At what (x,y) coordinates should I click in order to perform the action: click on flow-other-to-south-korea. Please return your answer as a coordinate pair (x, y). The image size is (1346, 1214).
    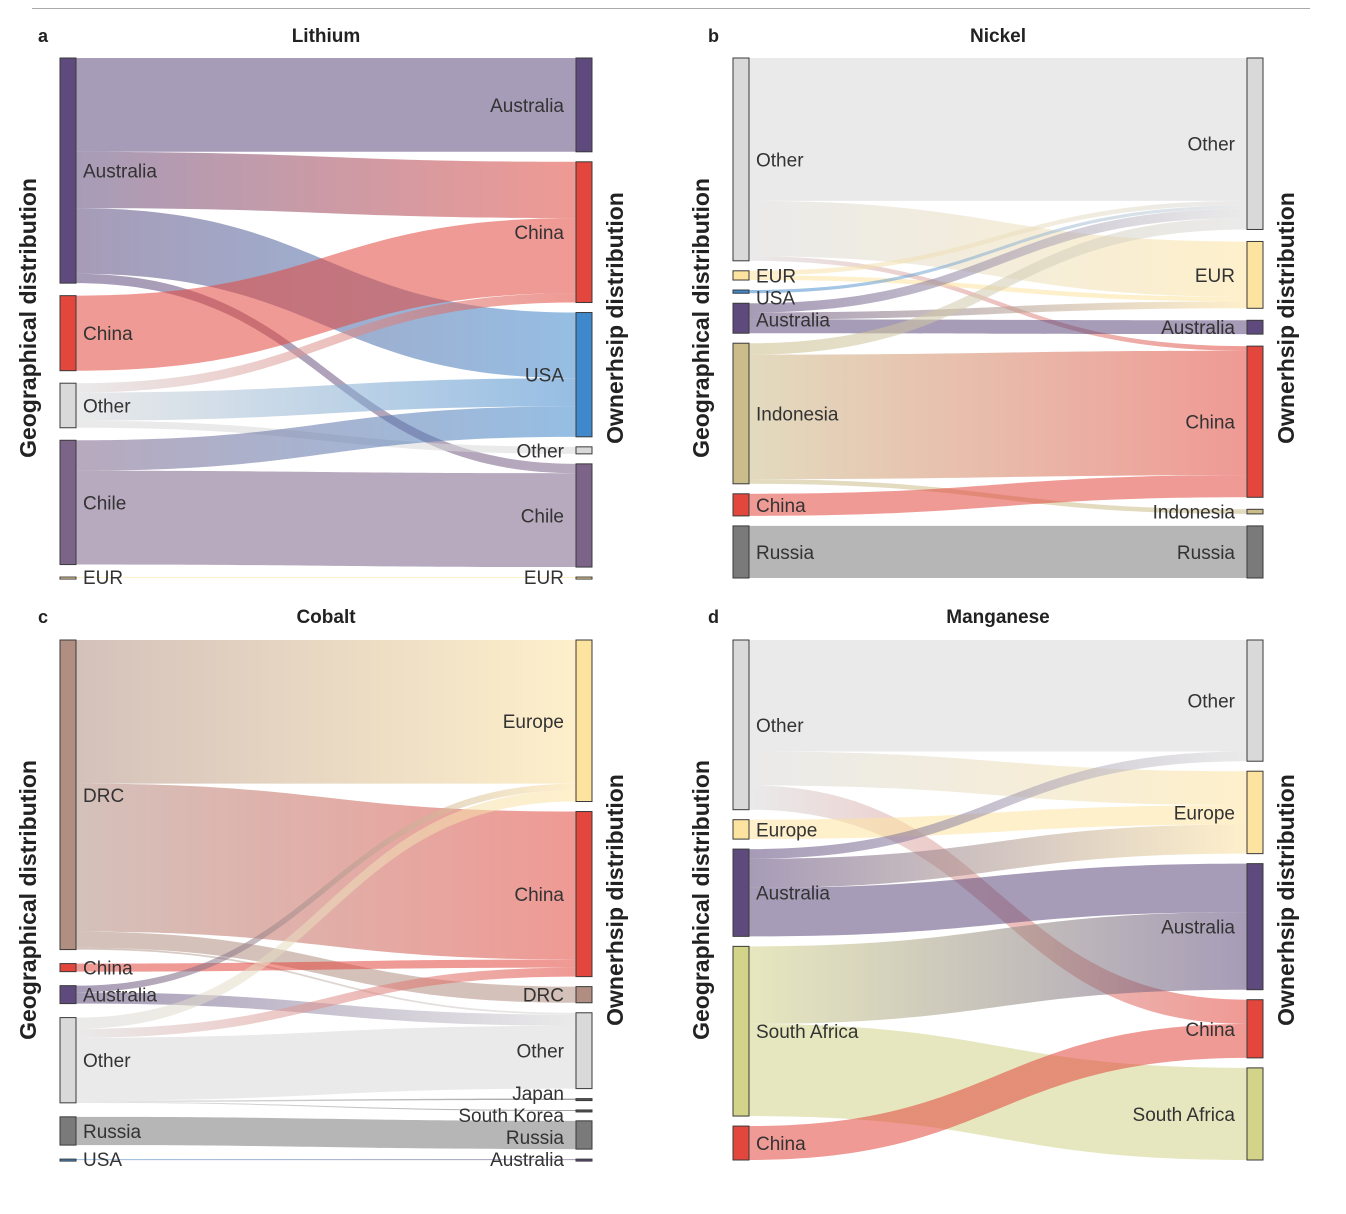
    Looking at the image, I should click on (326, 1106).